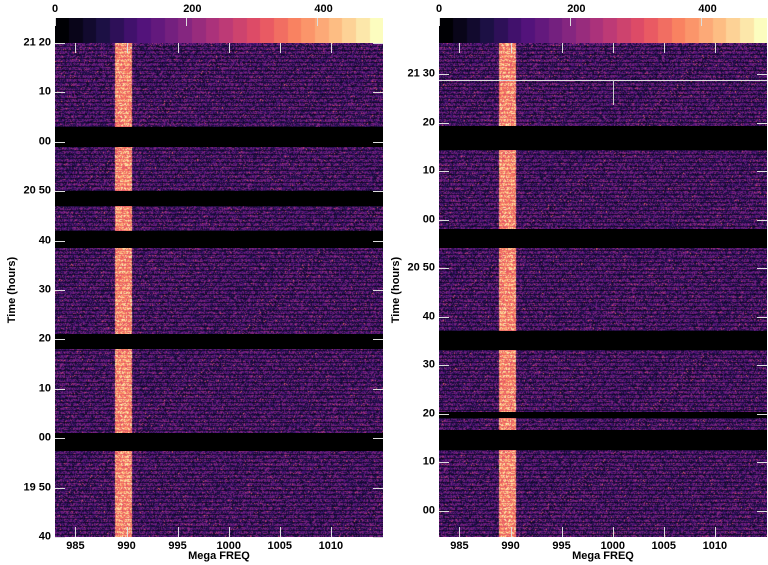 Image resolution: width=768 pixels, height=565 pixels. What do you see at coordinates (421, 267) in the screenshot?
I see `y-tick-label: 20 50` at bounding box center [421, 267].